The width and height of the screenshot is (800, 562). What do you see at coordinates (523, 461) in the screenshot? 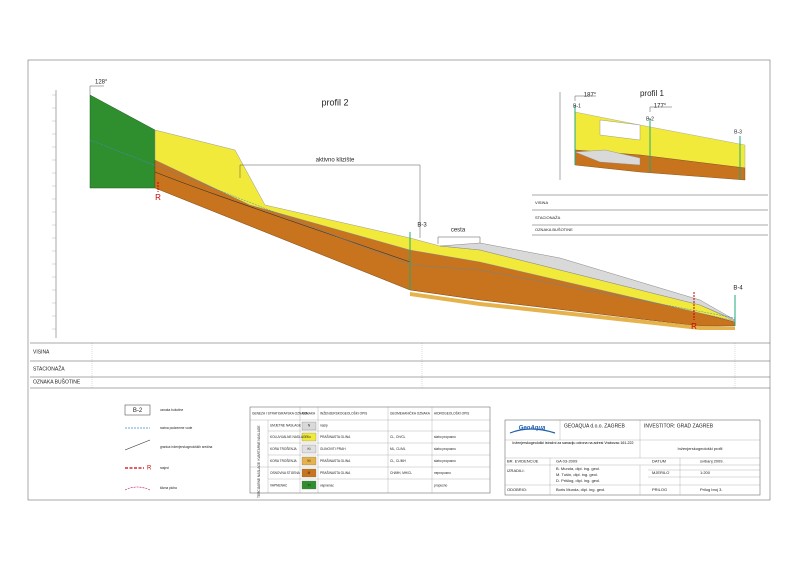
I see `evidence-label: BR. EVIDENCIJE` at bounding box center [523, 461].